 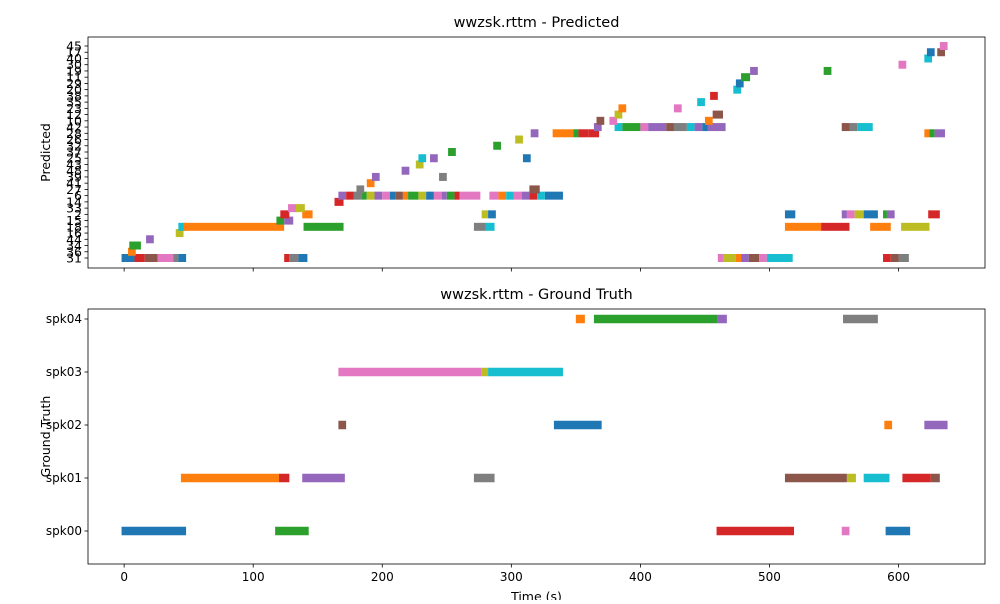 I want to click on y-tick-label: 11, so click(x=74, y=77).